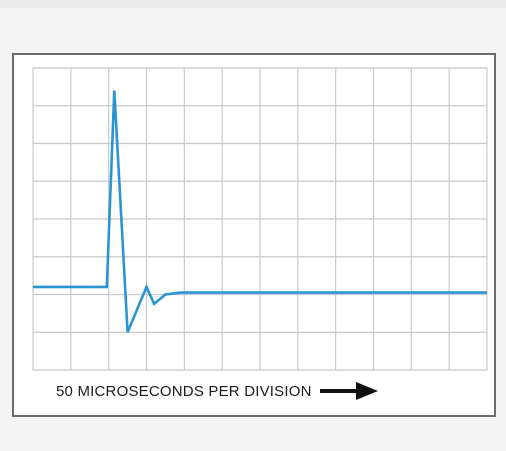 Image resolution: width=506 pixels, height=451 pixels. What do you see at coordinates (348, 391) in the screenshot?
I see `right-arrow-icon` at bounding box center [348, 391].